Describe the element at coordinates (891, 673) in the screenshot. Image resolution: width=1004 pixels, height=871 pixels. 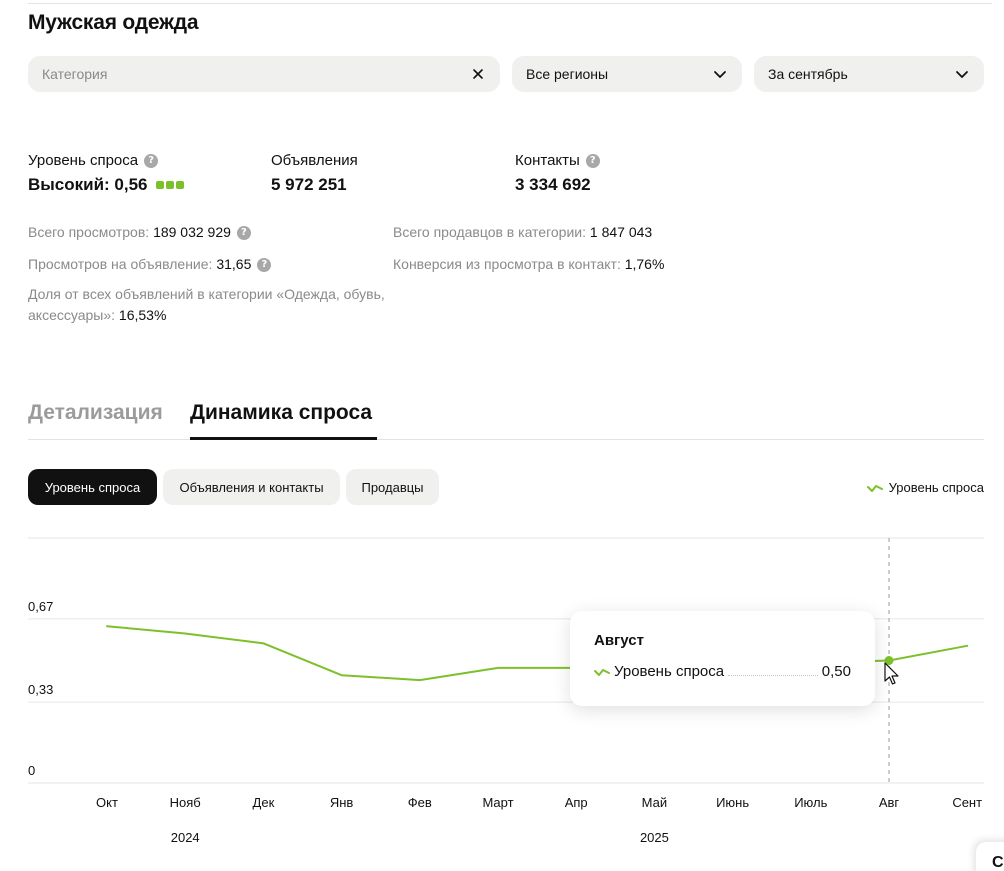
I see `mouse-cursor-icon` at that location.